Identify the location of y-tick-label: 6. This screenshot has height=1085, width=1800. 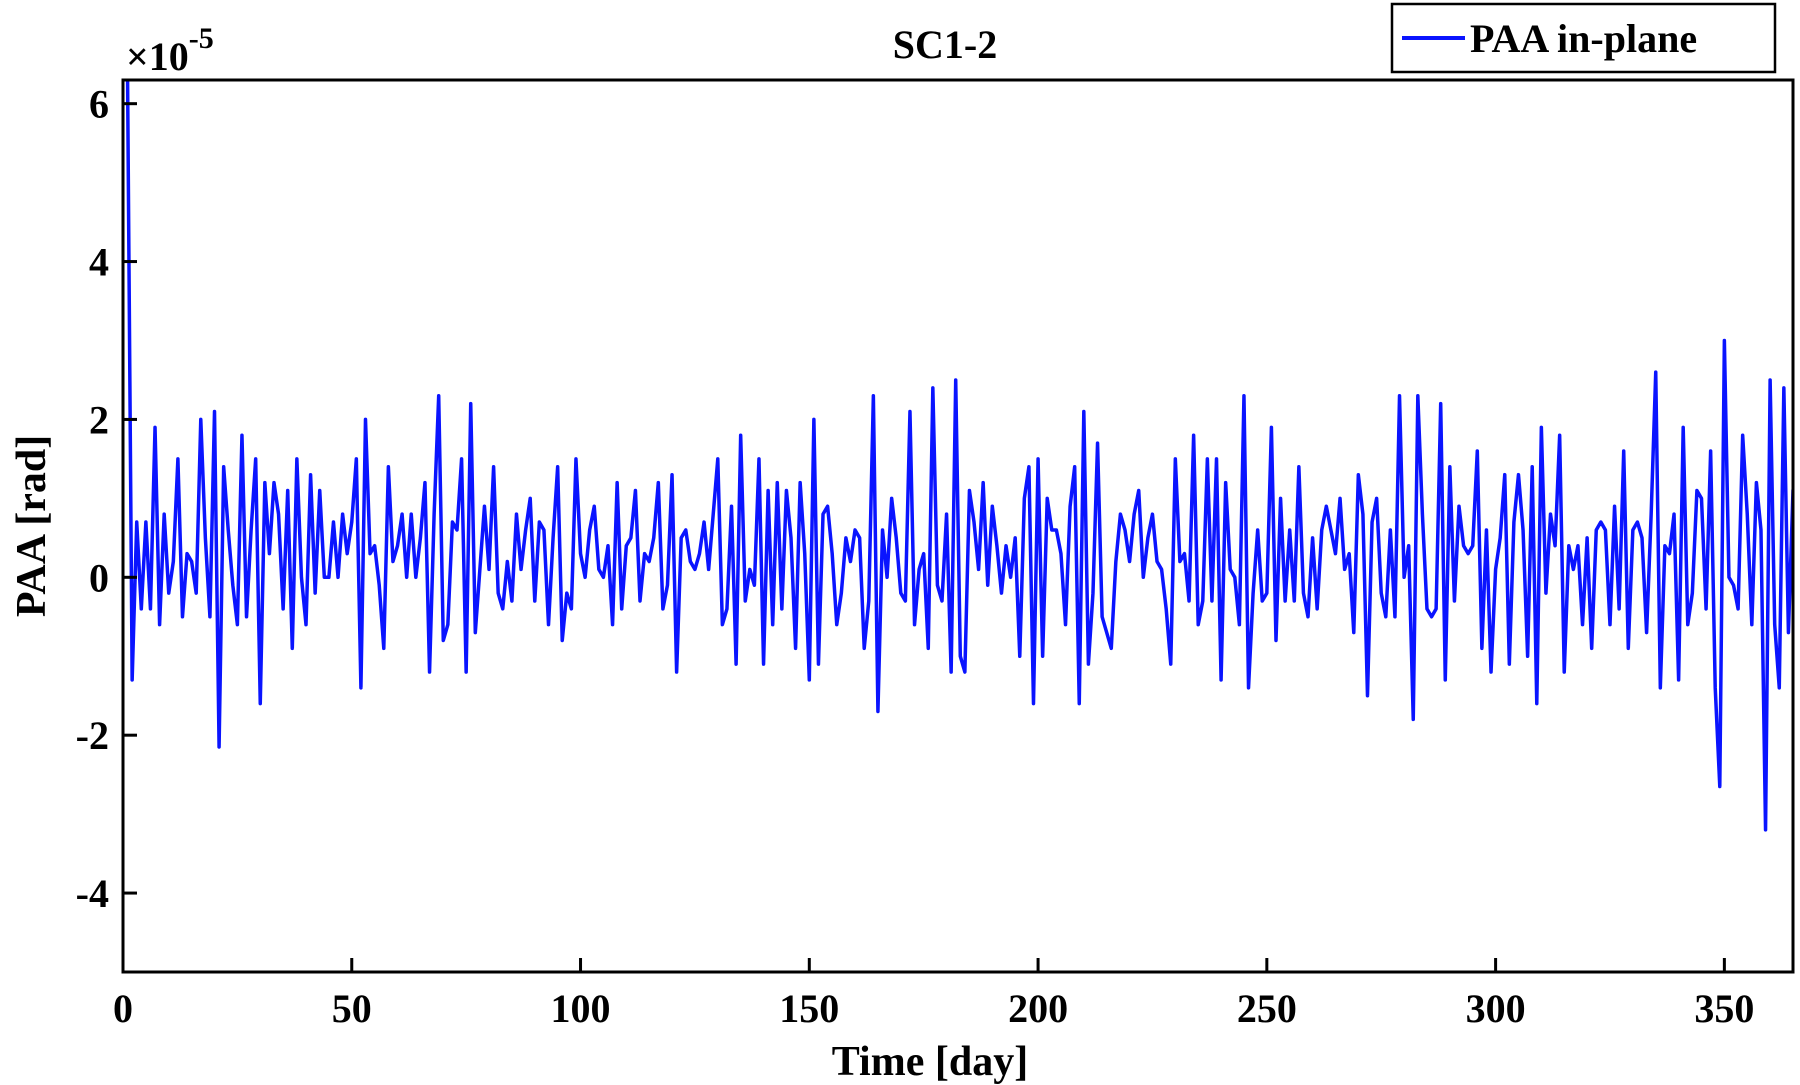
(99, 104).